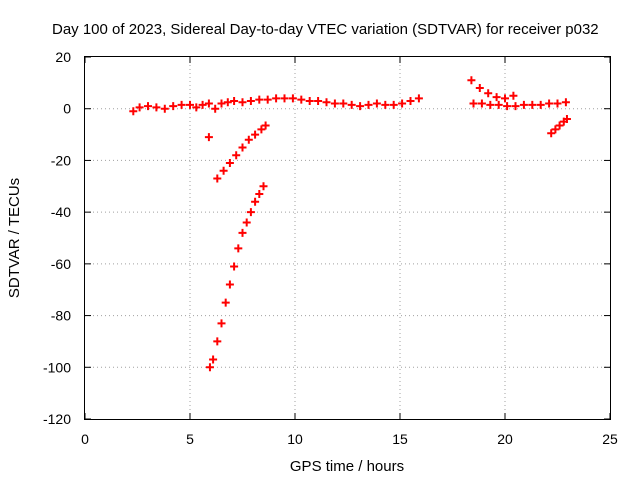 The height and width of the screenshot is (480, 640). Describe the element at coordinates (61, 316) in the screenshot. I see `y-tick-label: -80` at that location.